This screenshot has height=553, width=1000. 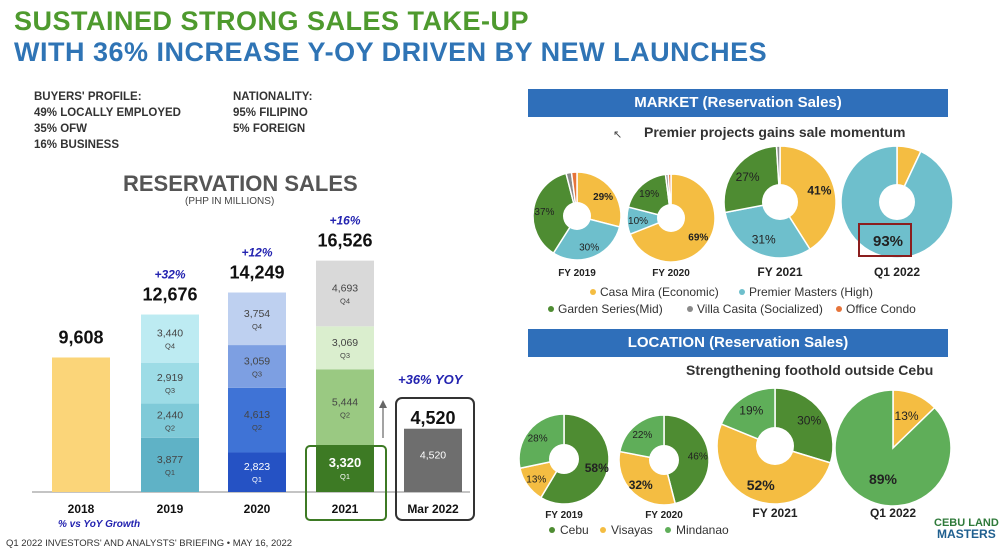 I want to click on bar-value-label: 5,444, so click(x=345, y=402).